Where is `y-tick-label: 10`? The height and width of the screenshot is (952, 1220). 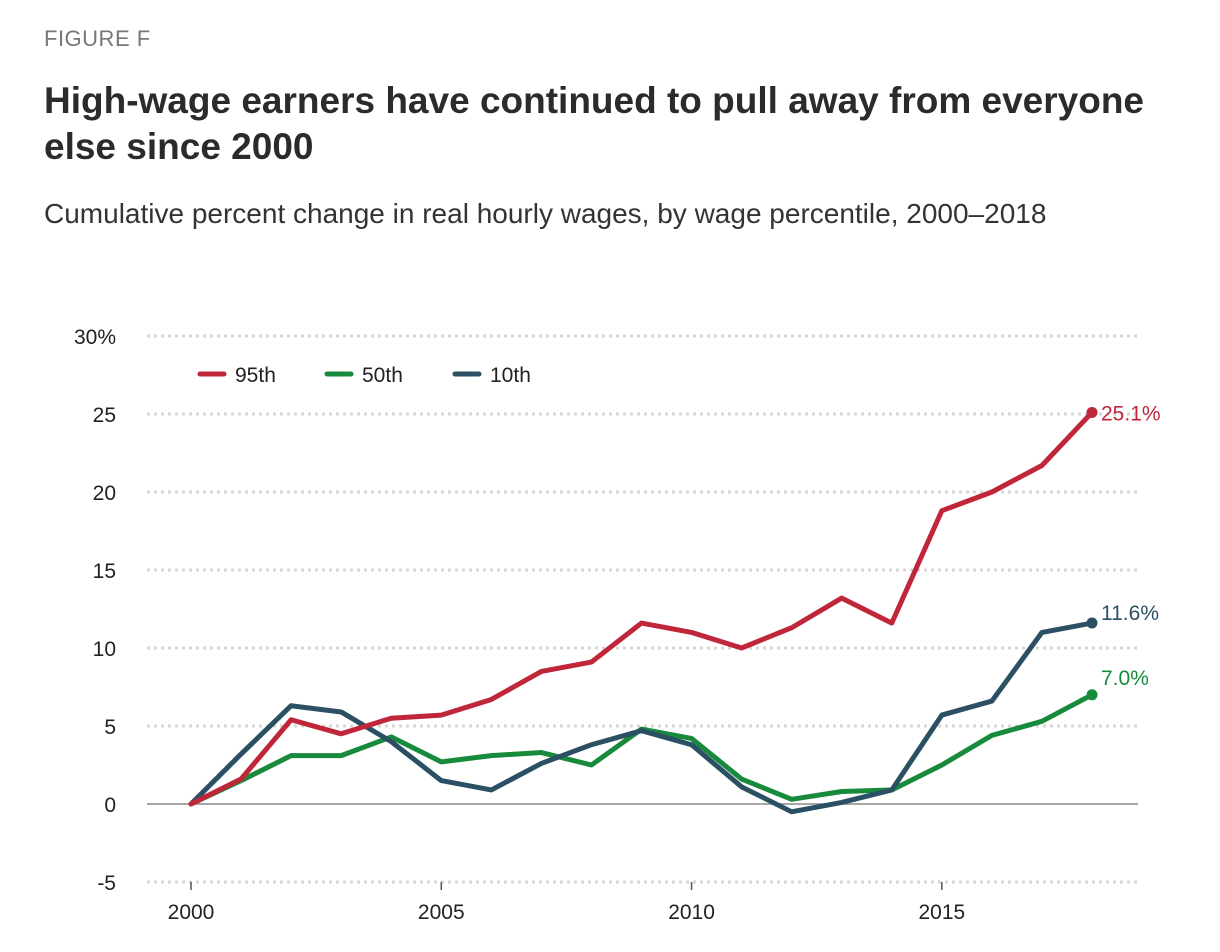
y-tick-label: 10 is located at coordinates (104, 649).